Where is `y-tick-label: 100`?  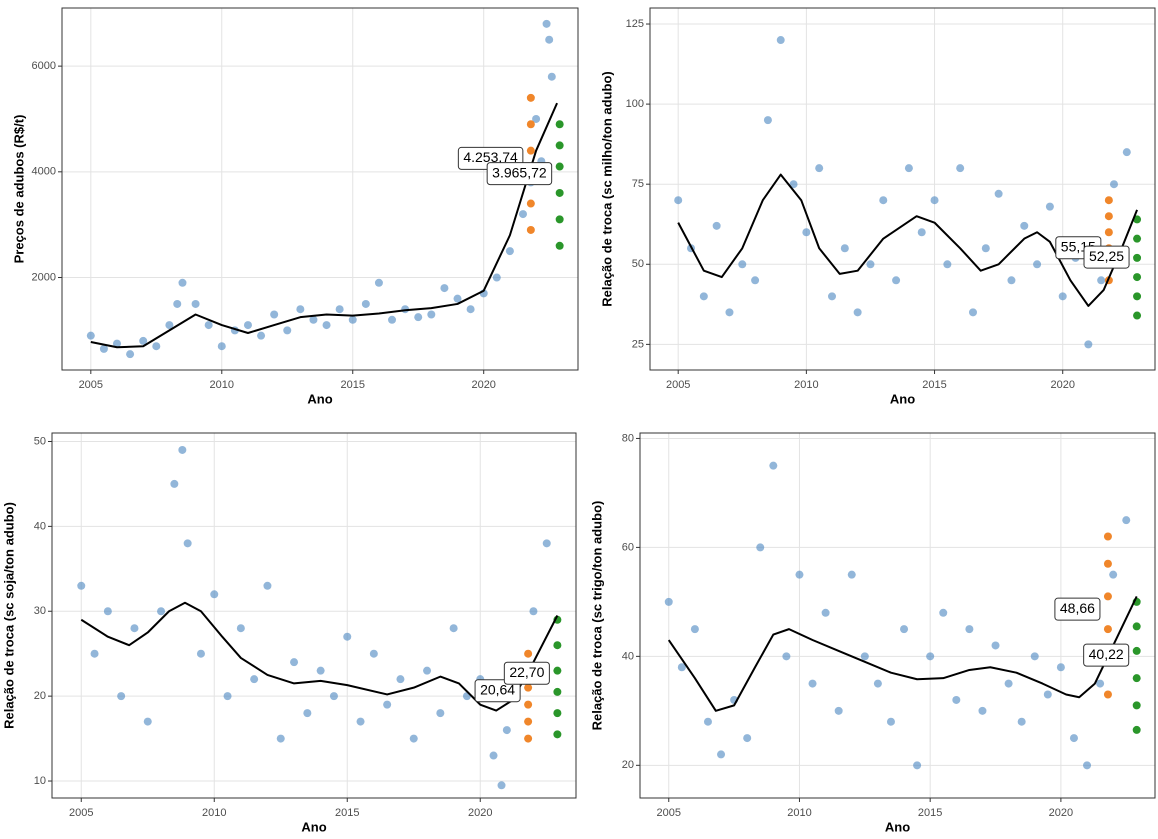 y-tick-label: 100 is located at coordinates (635, 104).